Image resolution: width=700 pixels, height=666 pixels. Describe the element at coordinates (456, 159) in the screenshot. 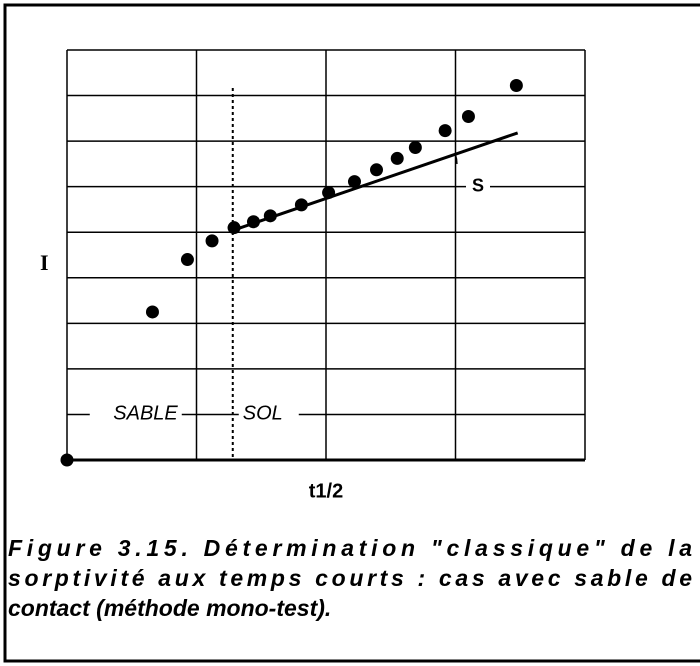

I see `angle-arc` at that location.